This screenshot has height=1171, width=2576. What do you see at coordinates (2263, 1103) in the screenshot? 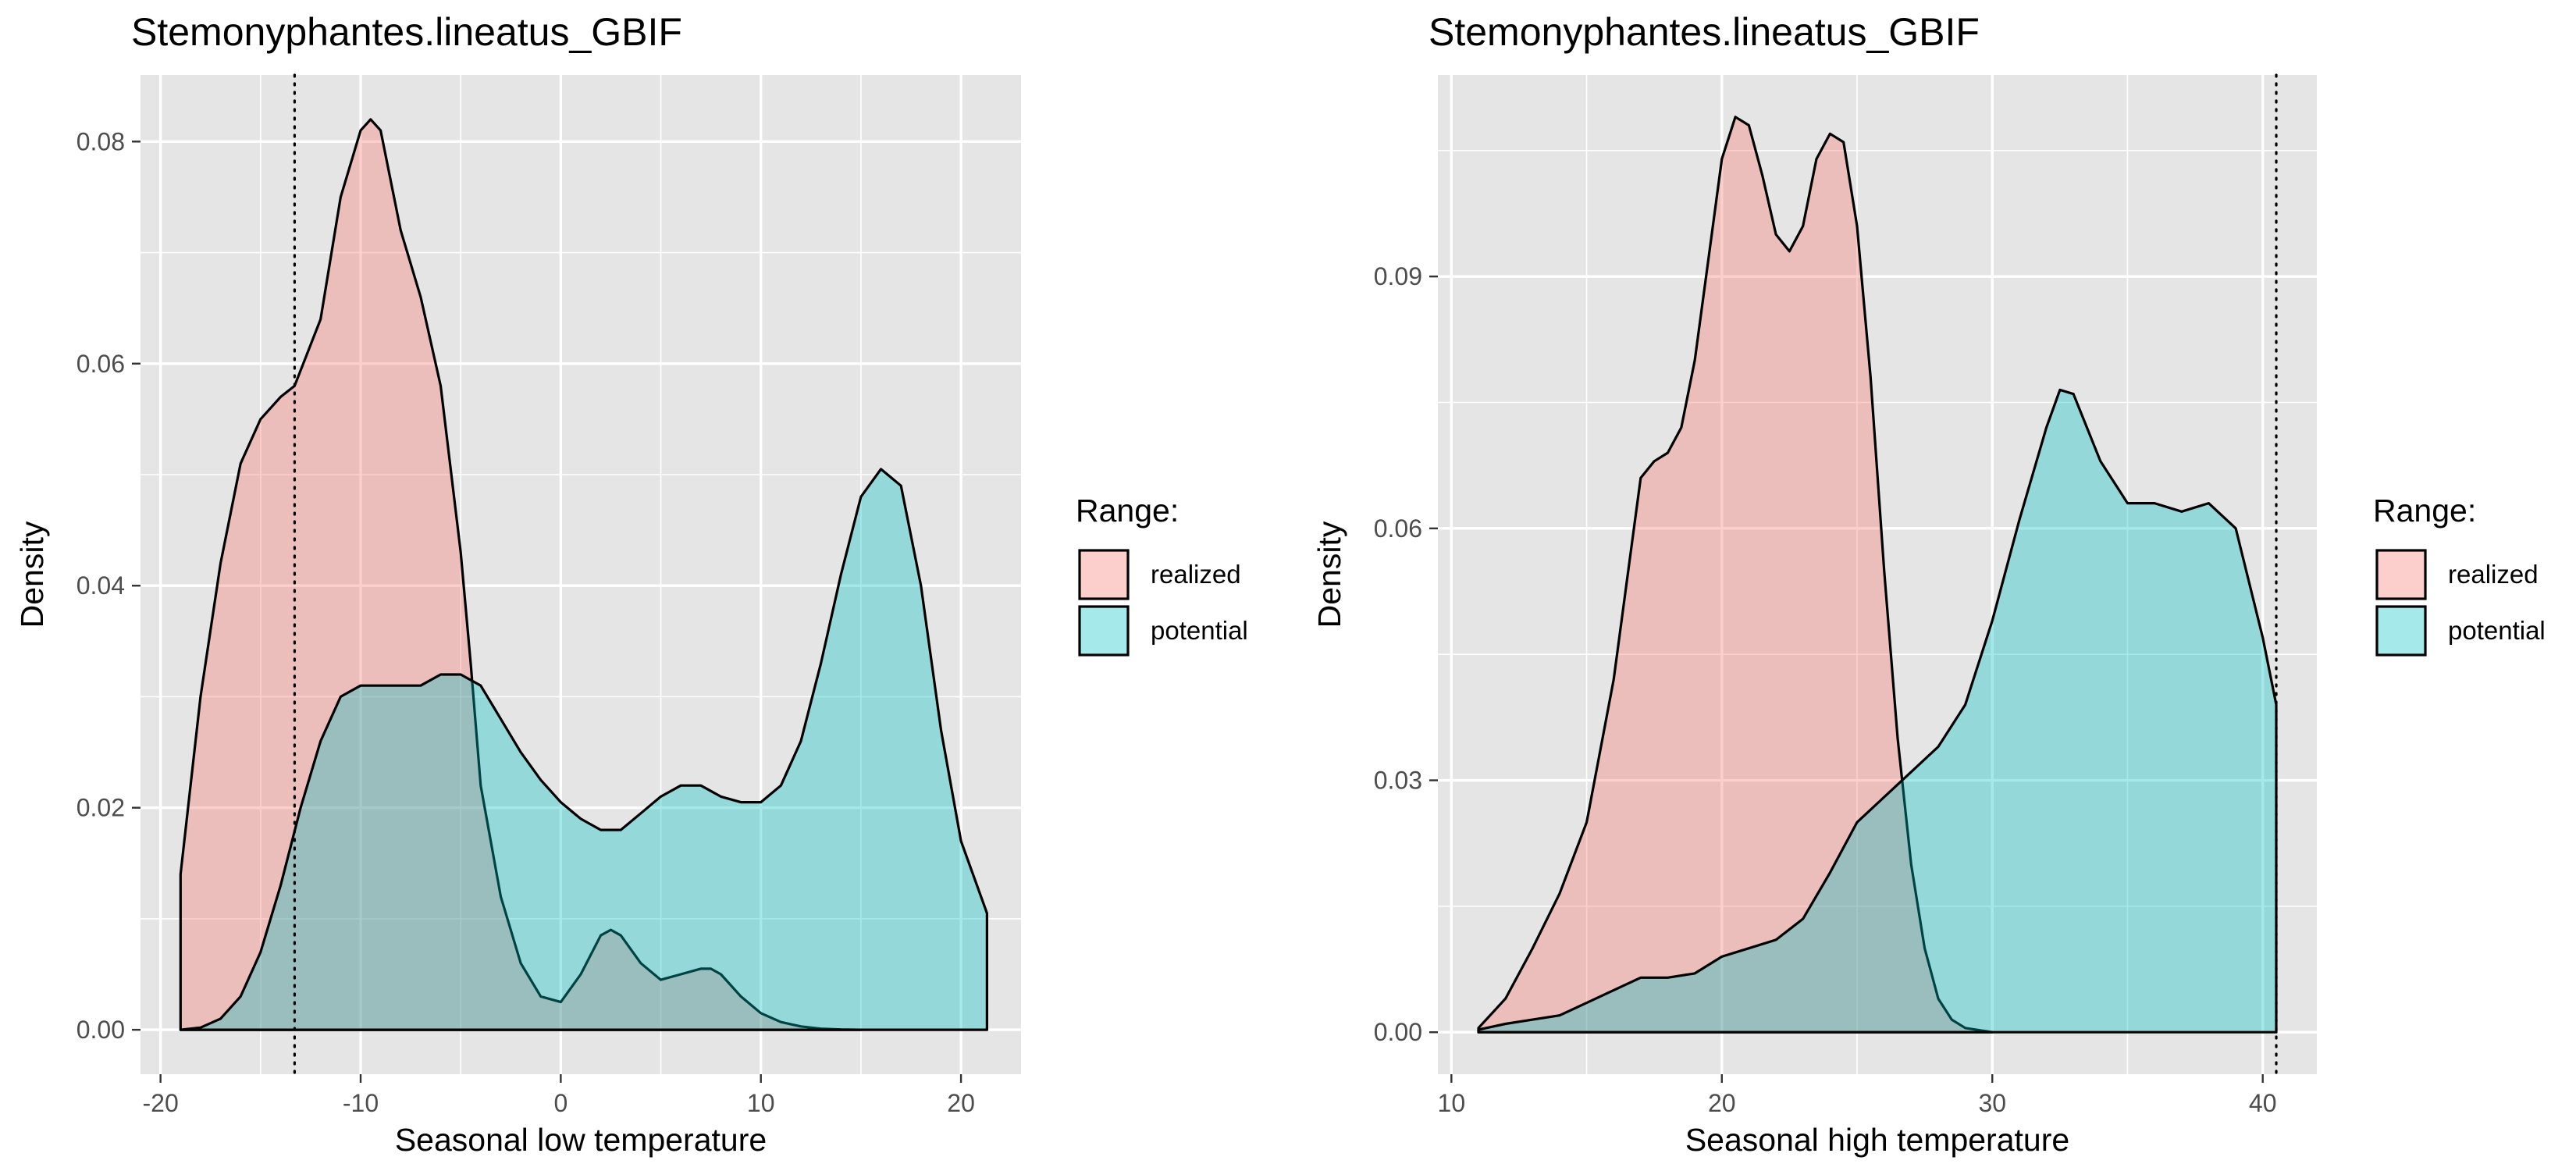
I see `x-tick-label: 40` at bounding box center [2263, 1103].